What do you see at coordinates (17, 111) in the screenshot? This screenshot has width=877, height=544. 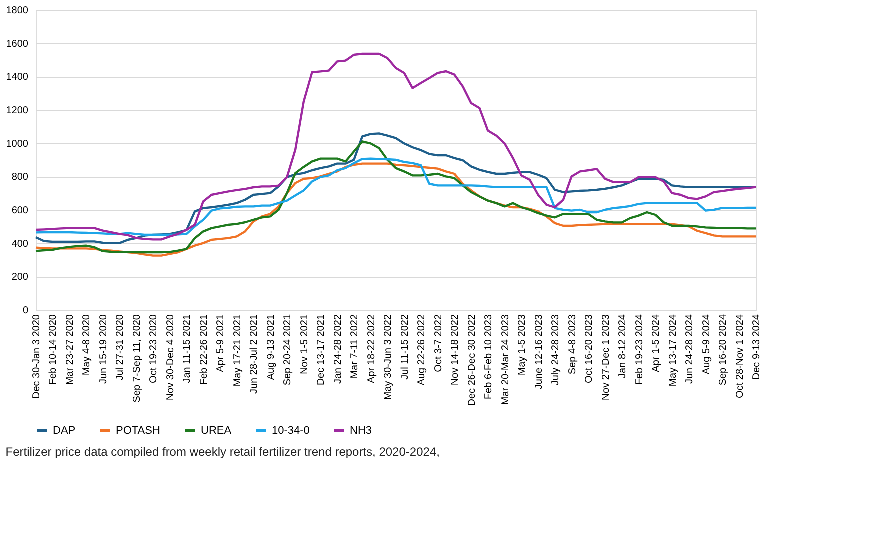 I see `y-tick-label: 1200` at bounding box center [17, 111].